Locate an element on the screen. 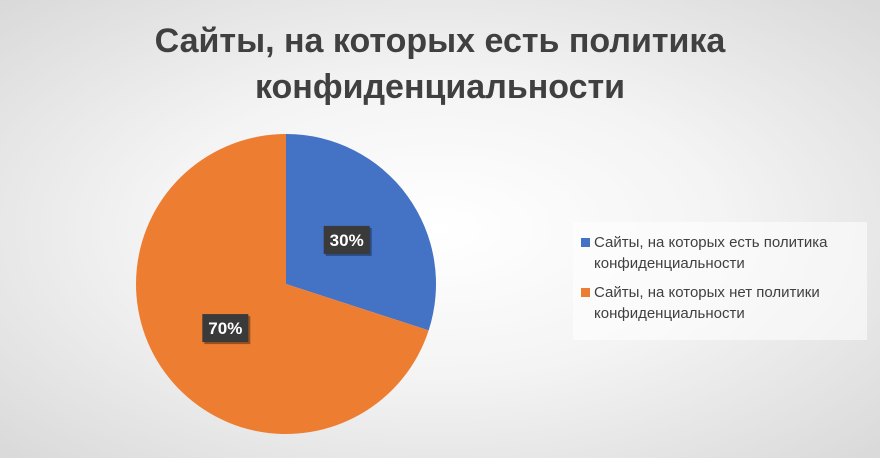 Image resolution: width=880 pixels, height=458 pixels. data-label-text: 30% is located at coordinates (347, 240).